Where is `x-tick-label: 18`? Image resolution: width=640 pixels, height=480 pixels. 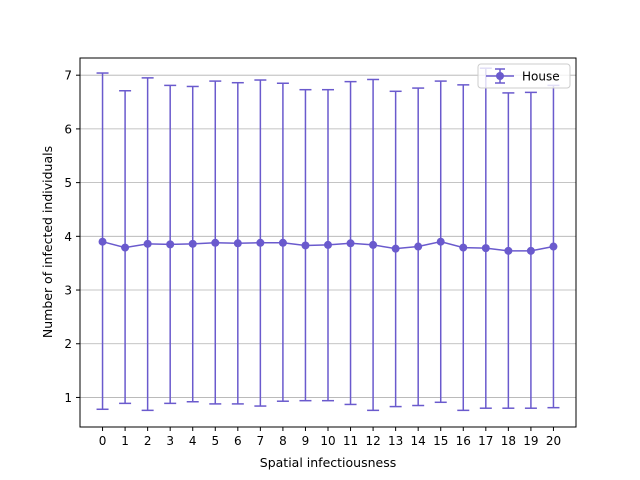 x-tick-label: 18 is located at coordinates (508, 441).